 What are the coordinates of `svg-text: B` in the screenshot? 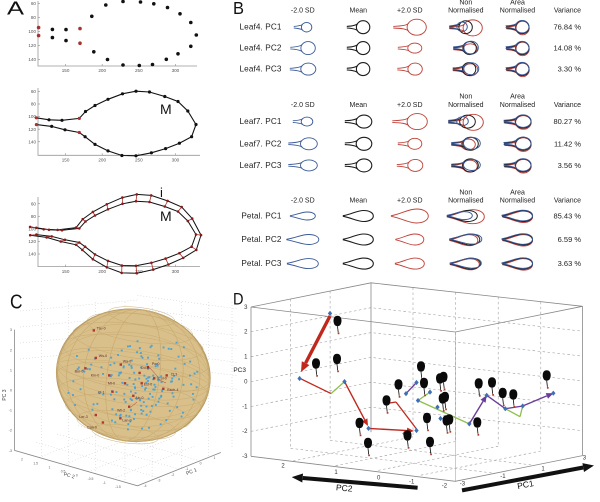 It's located at (238, 9).